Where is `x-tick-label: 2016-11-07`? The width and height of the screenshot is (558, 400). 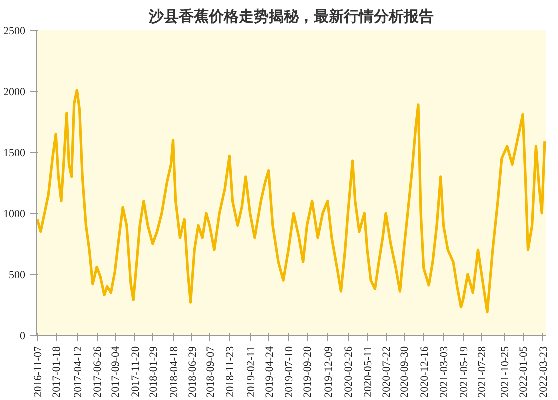
x-tick-label: 2016-11-07 is located at coordinates (38, 372).